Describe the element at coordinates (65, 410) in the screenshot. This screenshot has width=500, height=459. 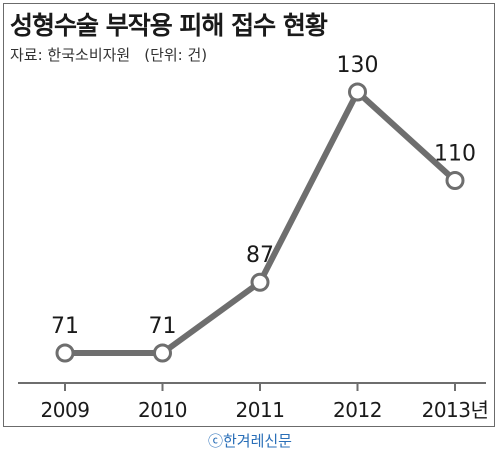
I see `x-tick-label: 2009` at that location.